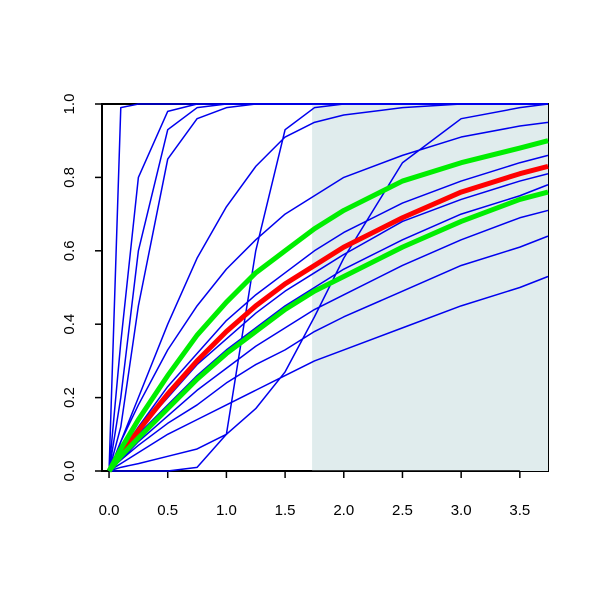  Describe the element at coordinates (109, 510) in the screenshot. I see `x-tick-label: 0.0` at that location.